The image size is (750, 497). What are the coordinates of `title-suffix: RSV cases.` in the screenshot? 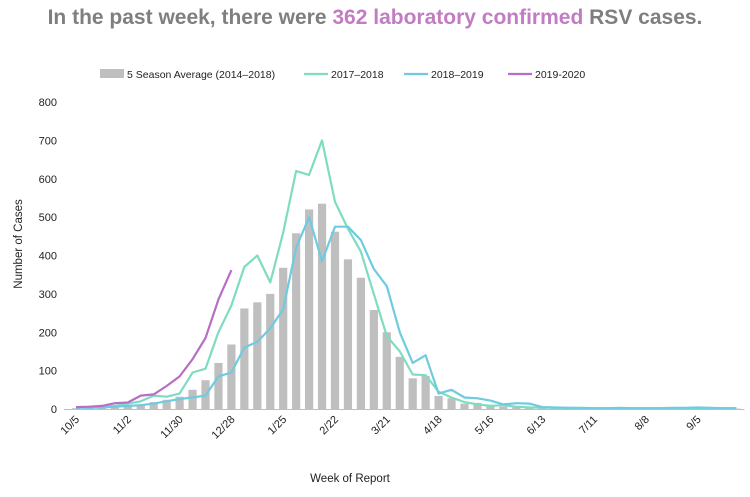 It's located at (646, 17).